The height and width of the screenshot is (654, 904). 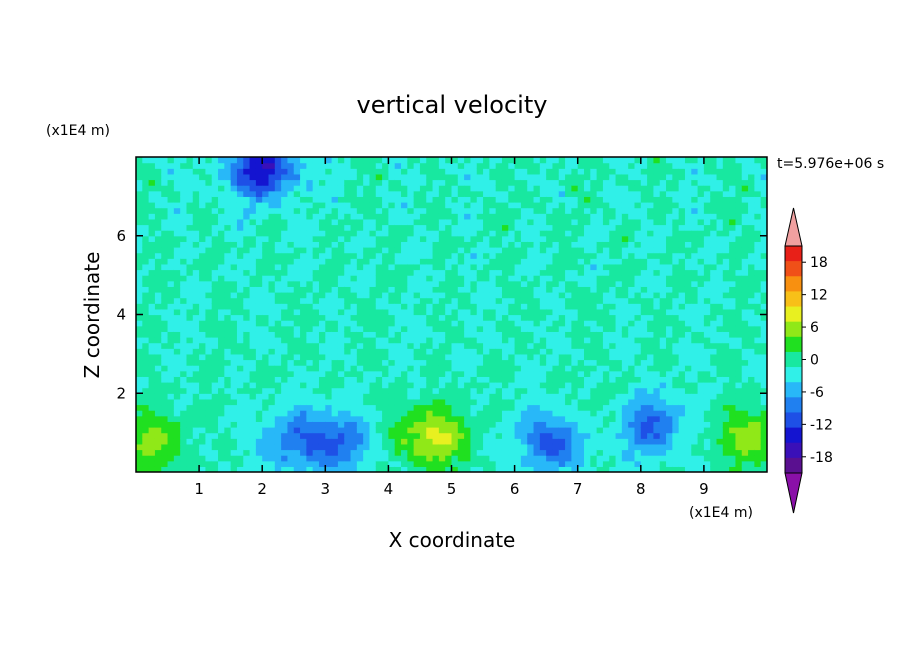 What do you see at coordinates (452, 105) in the screenshot?
I see `chart-title: vertical velocity` at bounding box center [452, 105].